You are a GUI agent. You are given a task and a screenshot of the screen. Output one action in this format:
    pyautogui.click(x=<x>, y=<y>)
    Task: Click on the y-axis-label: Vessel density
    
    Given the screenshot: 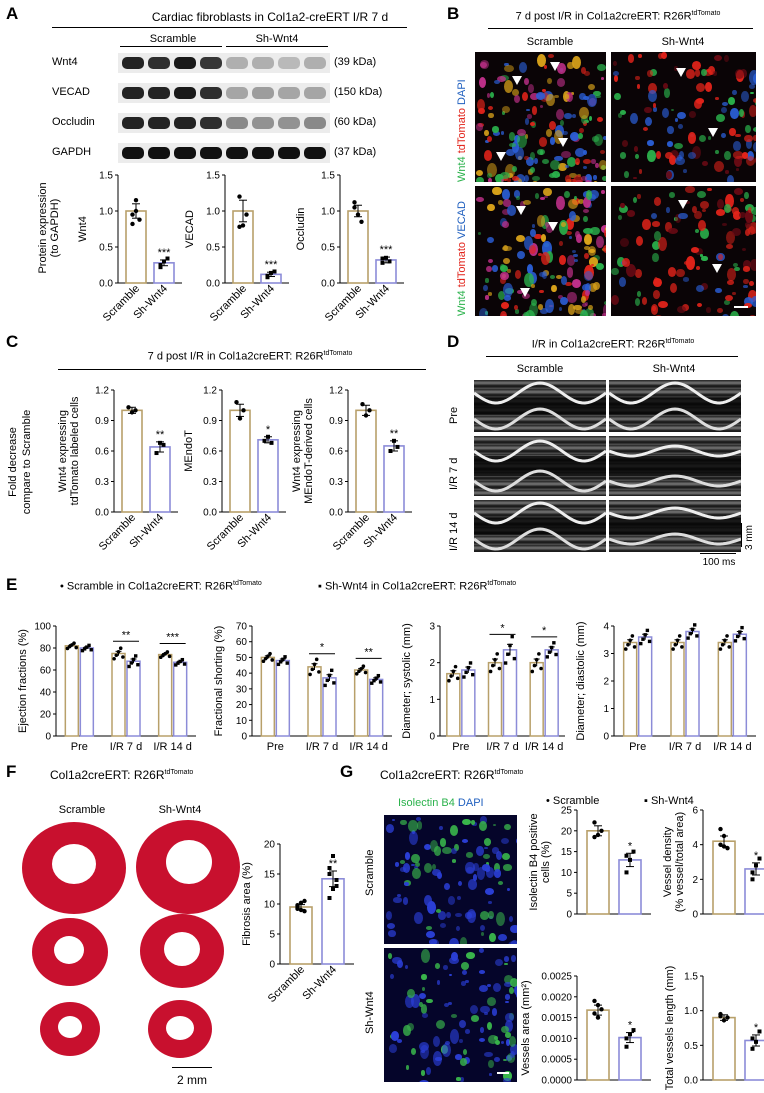 What is the action you would take?
    pyautogui.click(x=668, y=861)
    